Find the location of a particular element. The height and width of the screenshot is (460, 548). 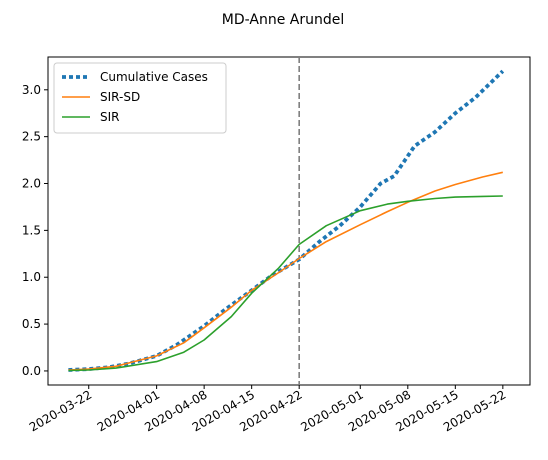

x-tick-label: 2020-03-22 is located at coordinates (60, 410).